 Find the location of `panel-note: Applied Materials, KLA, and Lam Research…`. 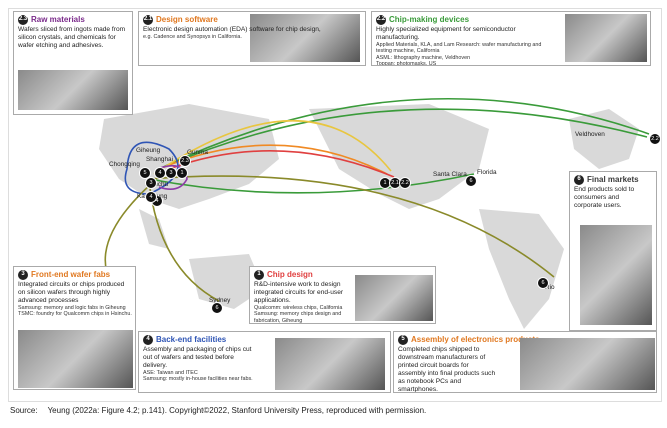

panel-note: Applied Materials, KLA, and Lam Research… is located at coordinates (459, 48).